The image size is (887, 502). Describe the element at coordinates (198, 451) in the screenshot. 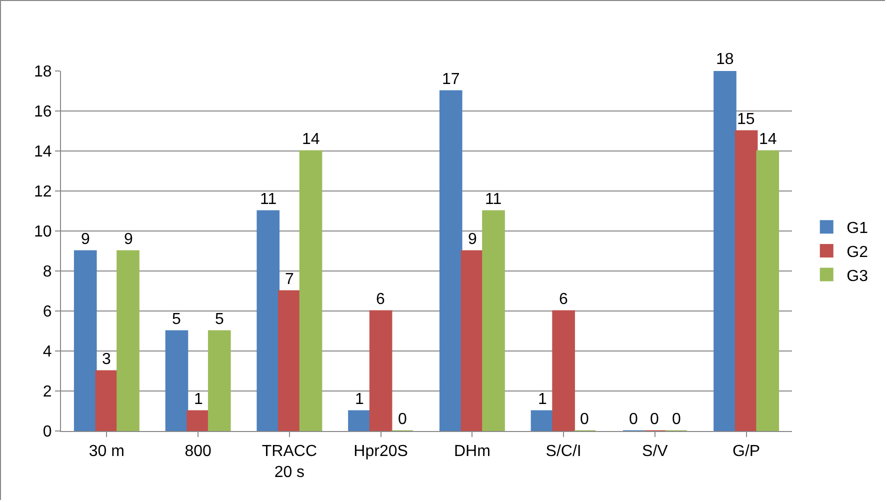

I see `x-tick-label: 800` at that location.